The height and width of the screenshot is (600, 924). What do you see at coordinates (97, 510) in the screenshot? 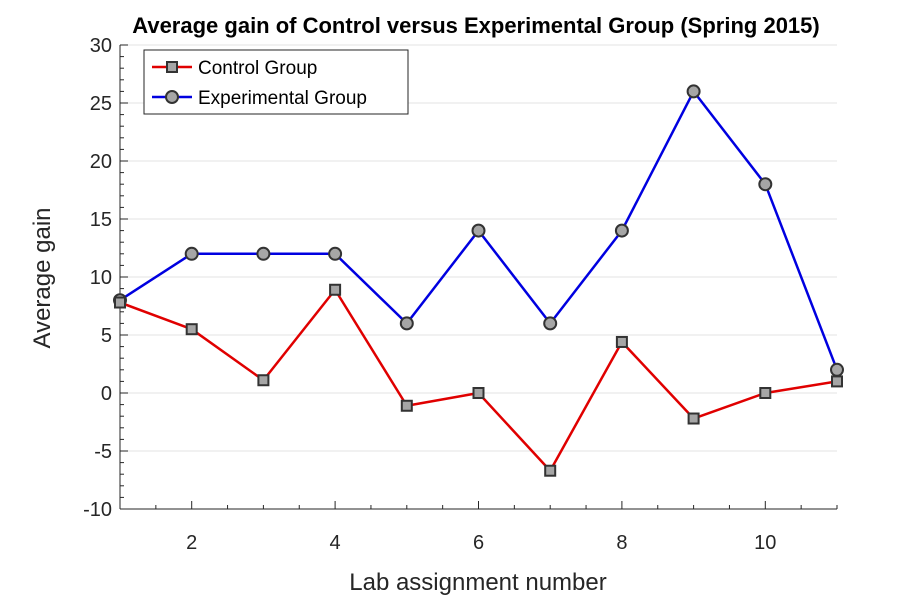
I see `y-tick-label: -10` at bounding box center [97, 510].